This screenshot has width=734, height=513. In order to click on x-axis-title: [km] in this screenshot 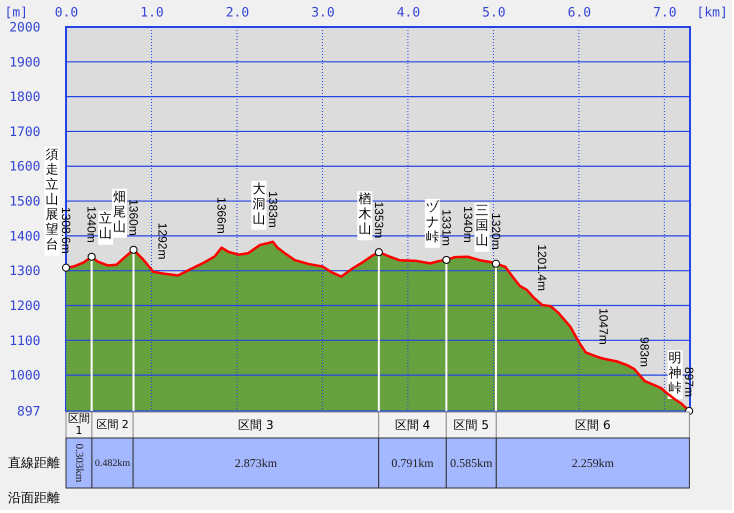, I will do `click(712, 13)`.